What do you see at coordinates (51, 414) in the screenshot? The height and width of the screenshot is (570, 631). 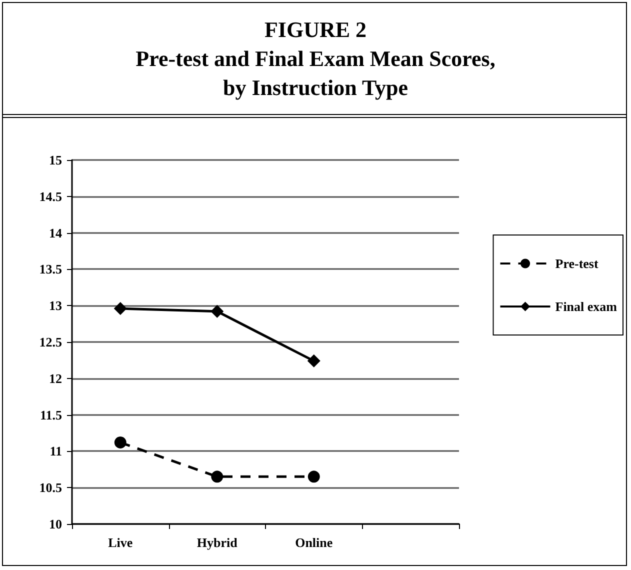 I see `y-tick-label: 11.5` at bounding box center [51, 414].